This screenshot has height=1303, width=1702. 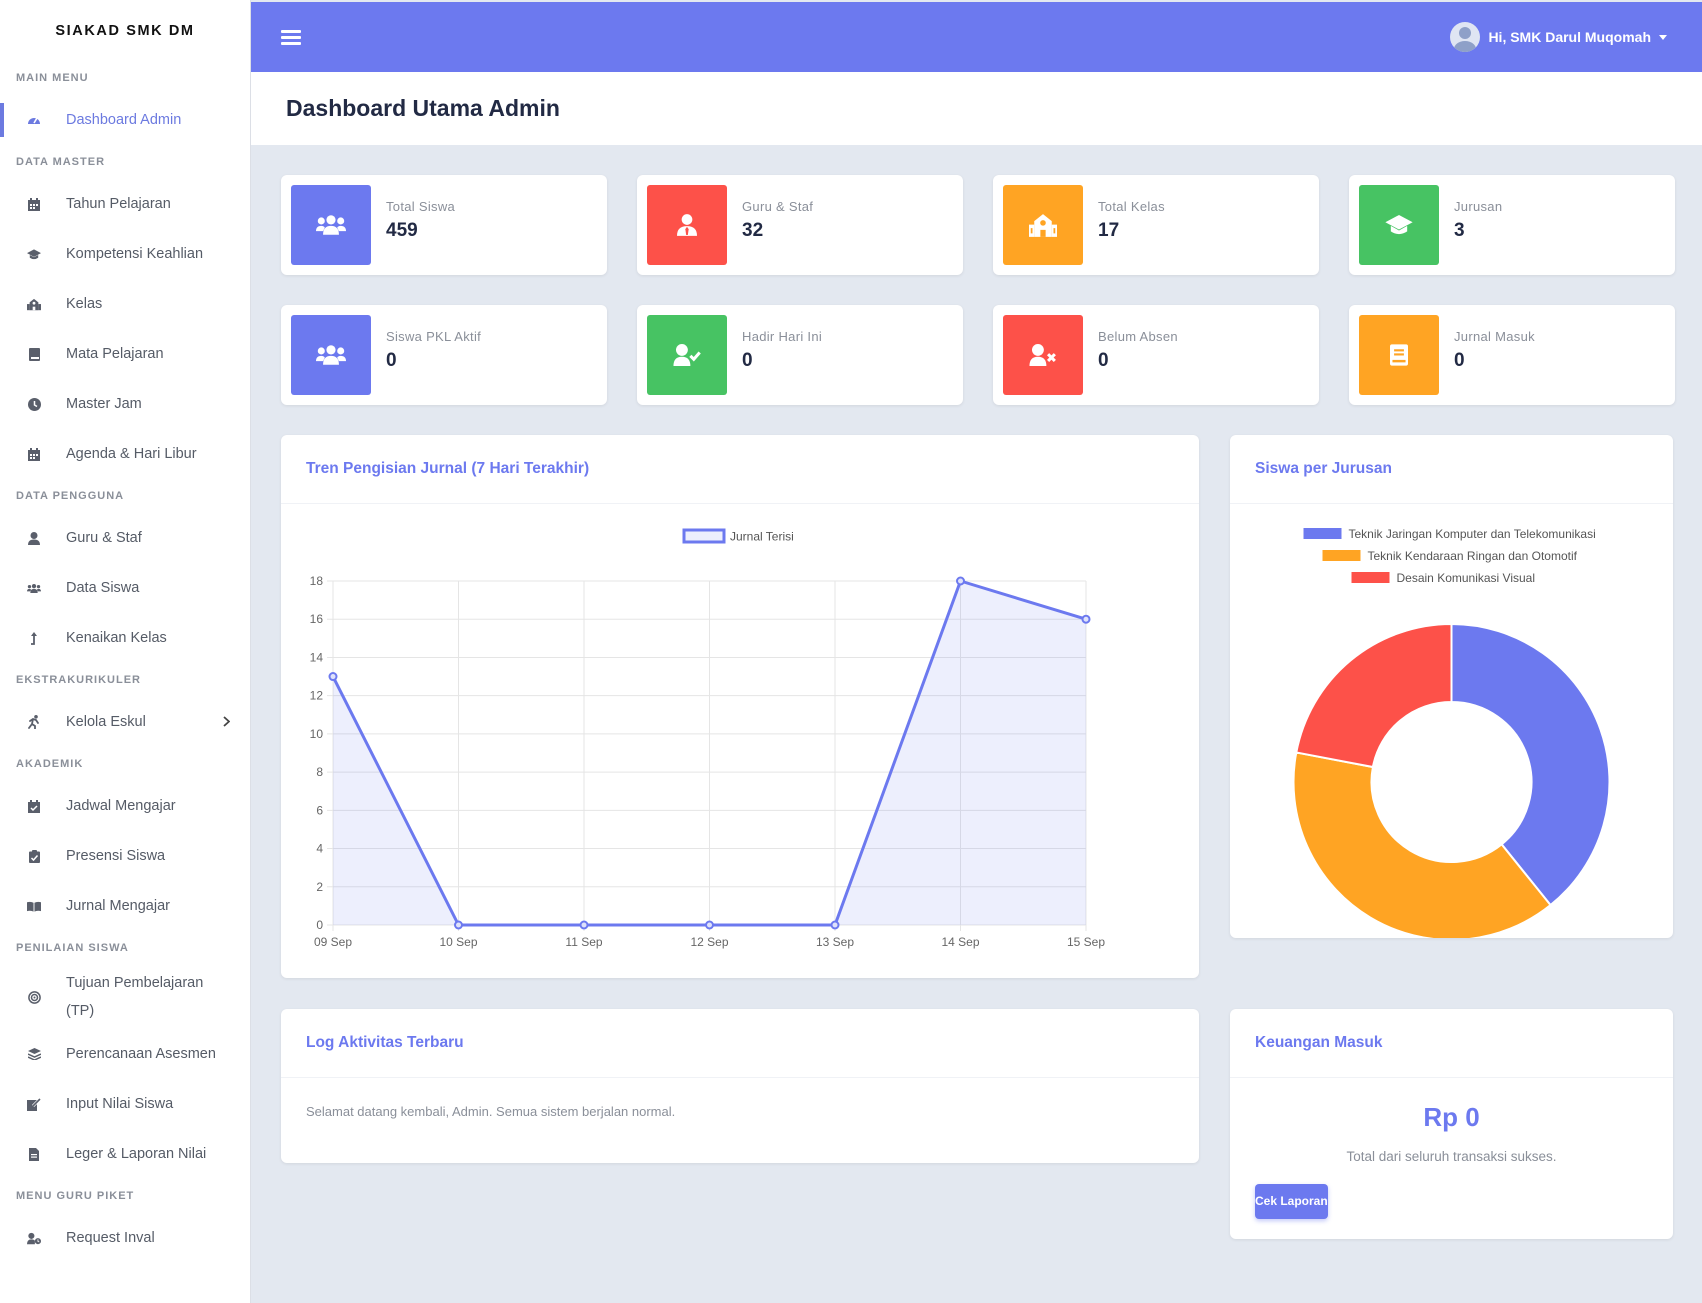 I want to click on sidebar-item-kenaikan-kelas: Kenaikan Kelas, so click(x=125, y=638).